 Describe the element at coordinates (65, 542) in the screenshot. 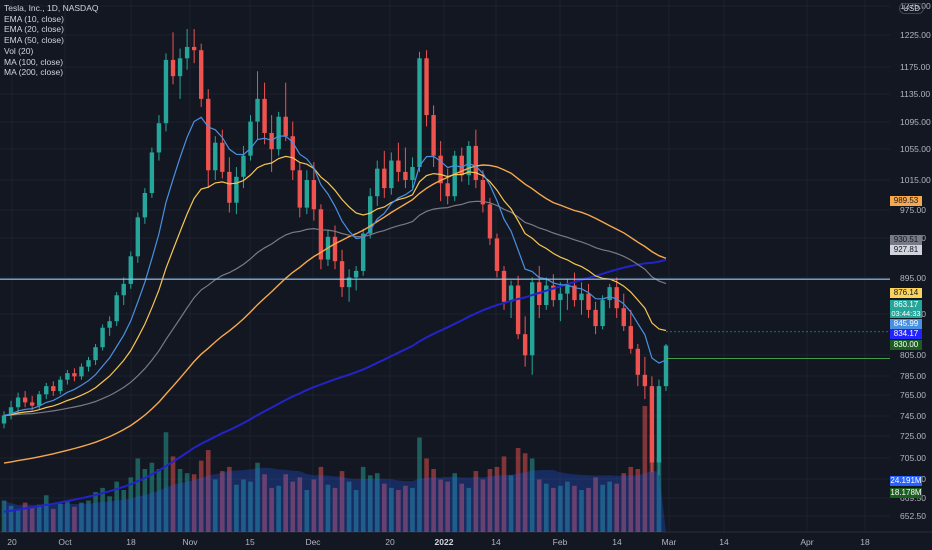

I see `time-tick-label: Oct` at that location.